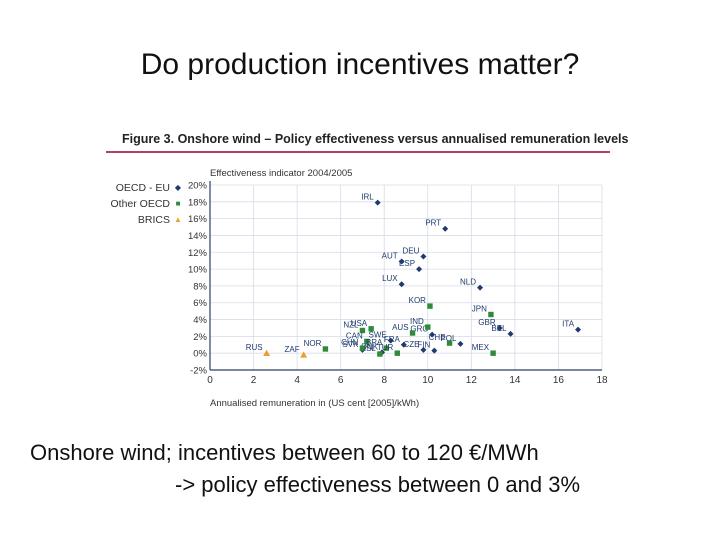 This screenshot has height=540, width=720. I want to click on data-label-grc: GRC, so click(419, 329).